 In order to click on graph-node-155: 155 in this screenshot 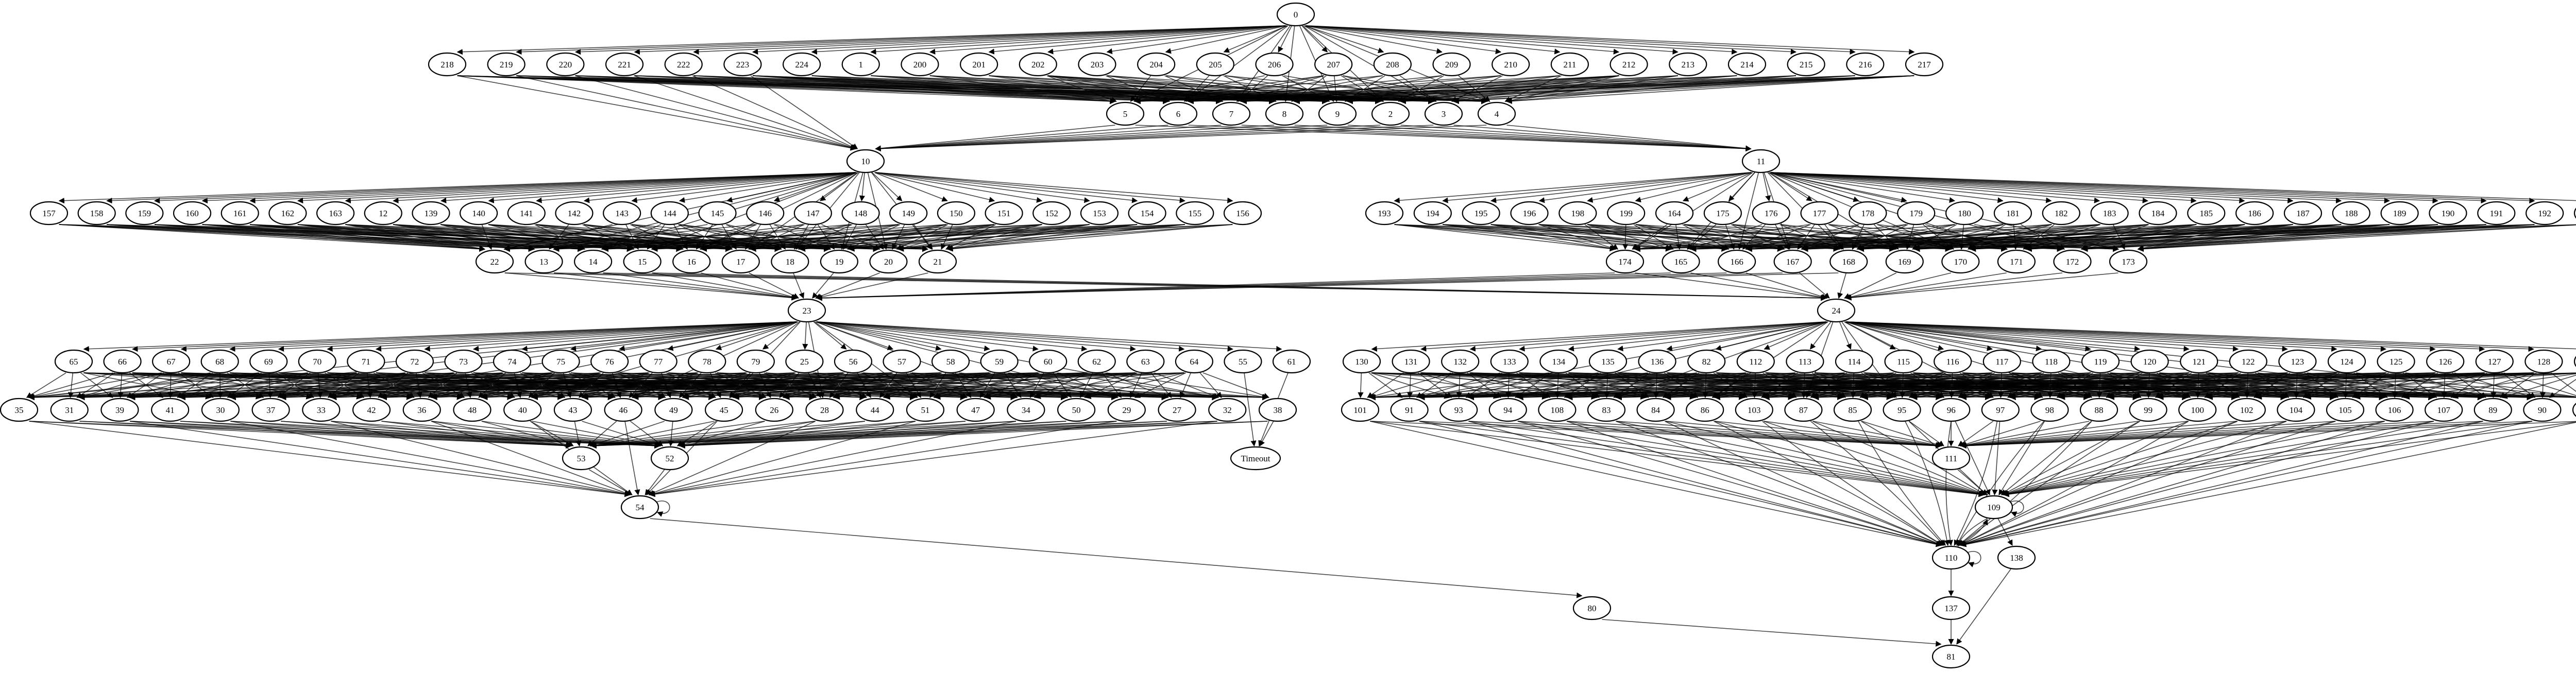, I will do `click(1195, 213)`.